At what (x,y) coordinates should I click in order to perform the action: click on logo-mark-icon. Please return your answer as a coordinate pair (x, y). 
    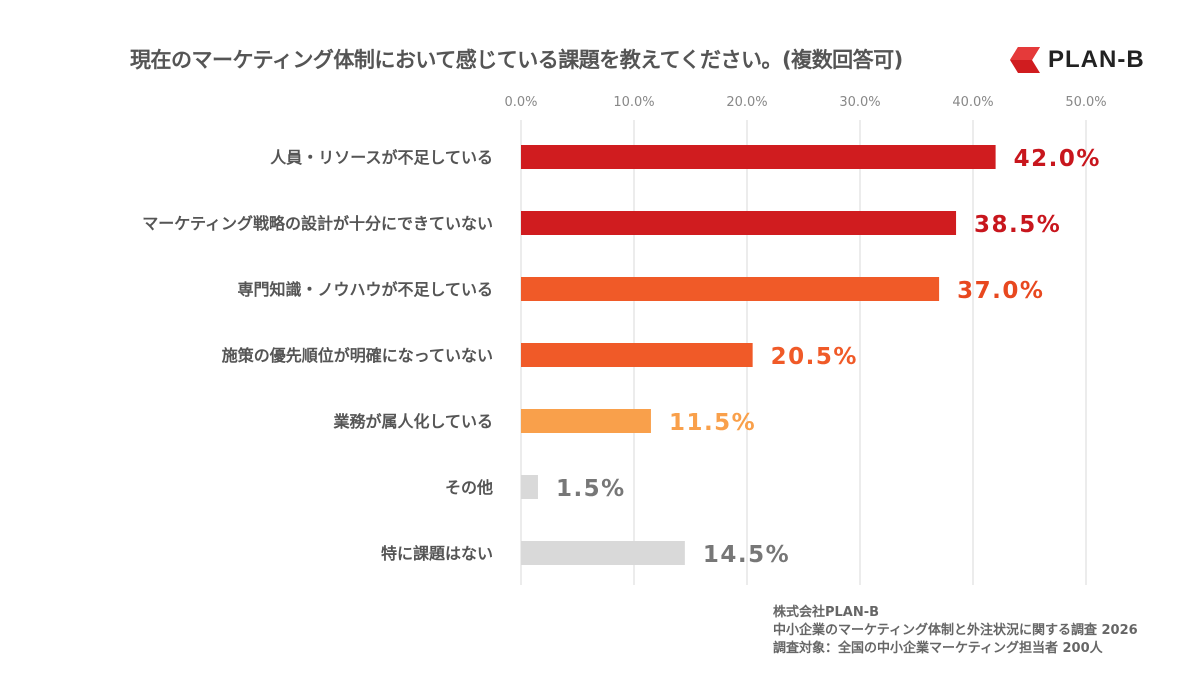
    Looking at the image, I should click on (1025, 60).